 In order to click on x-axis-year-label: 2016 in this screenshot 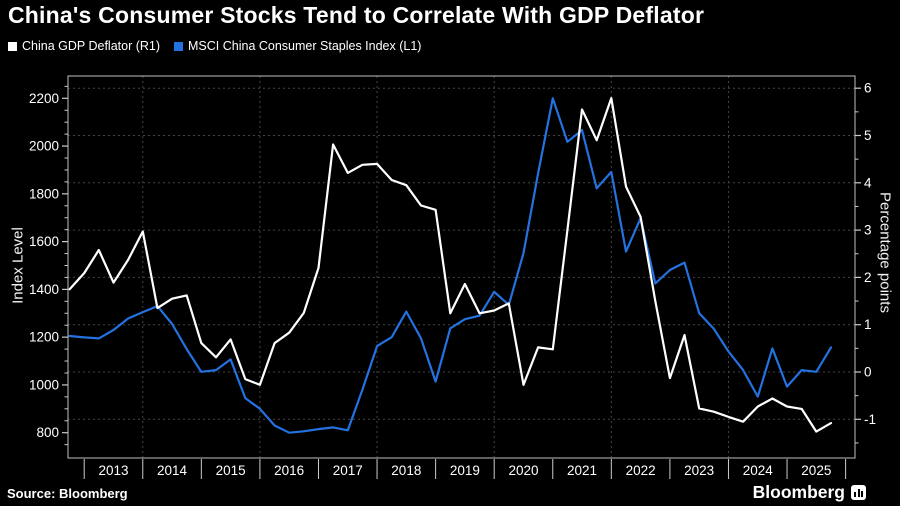, I will do `click(289, 470)`.